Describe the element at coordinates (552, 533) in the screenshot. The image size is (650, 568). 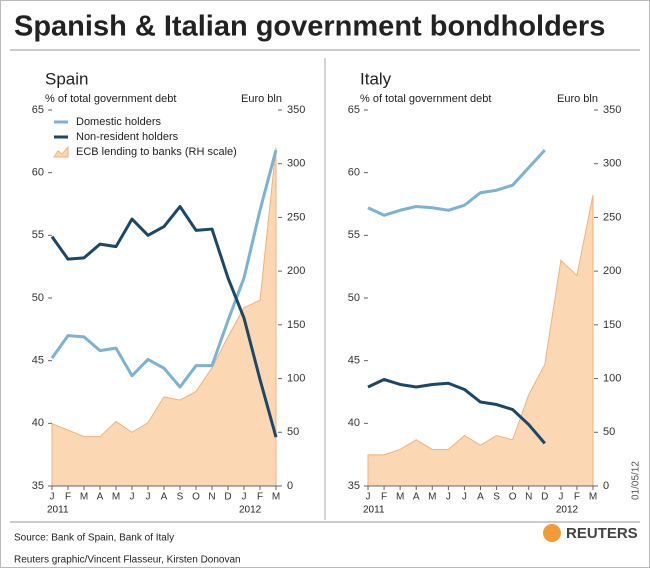
I see `logo-mark` at that location.